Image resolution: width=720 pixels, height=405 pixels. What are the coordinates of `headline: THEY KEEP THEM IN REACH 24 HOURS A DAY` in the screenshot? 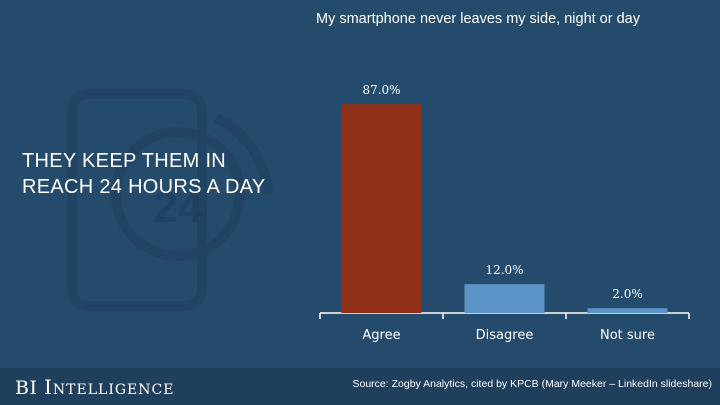 It's located at (144, 174).